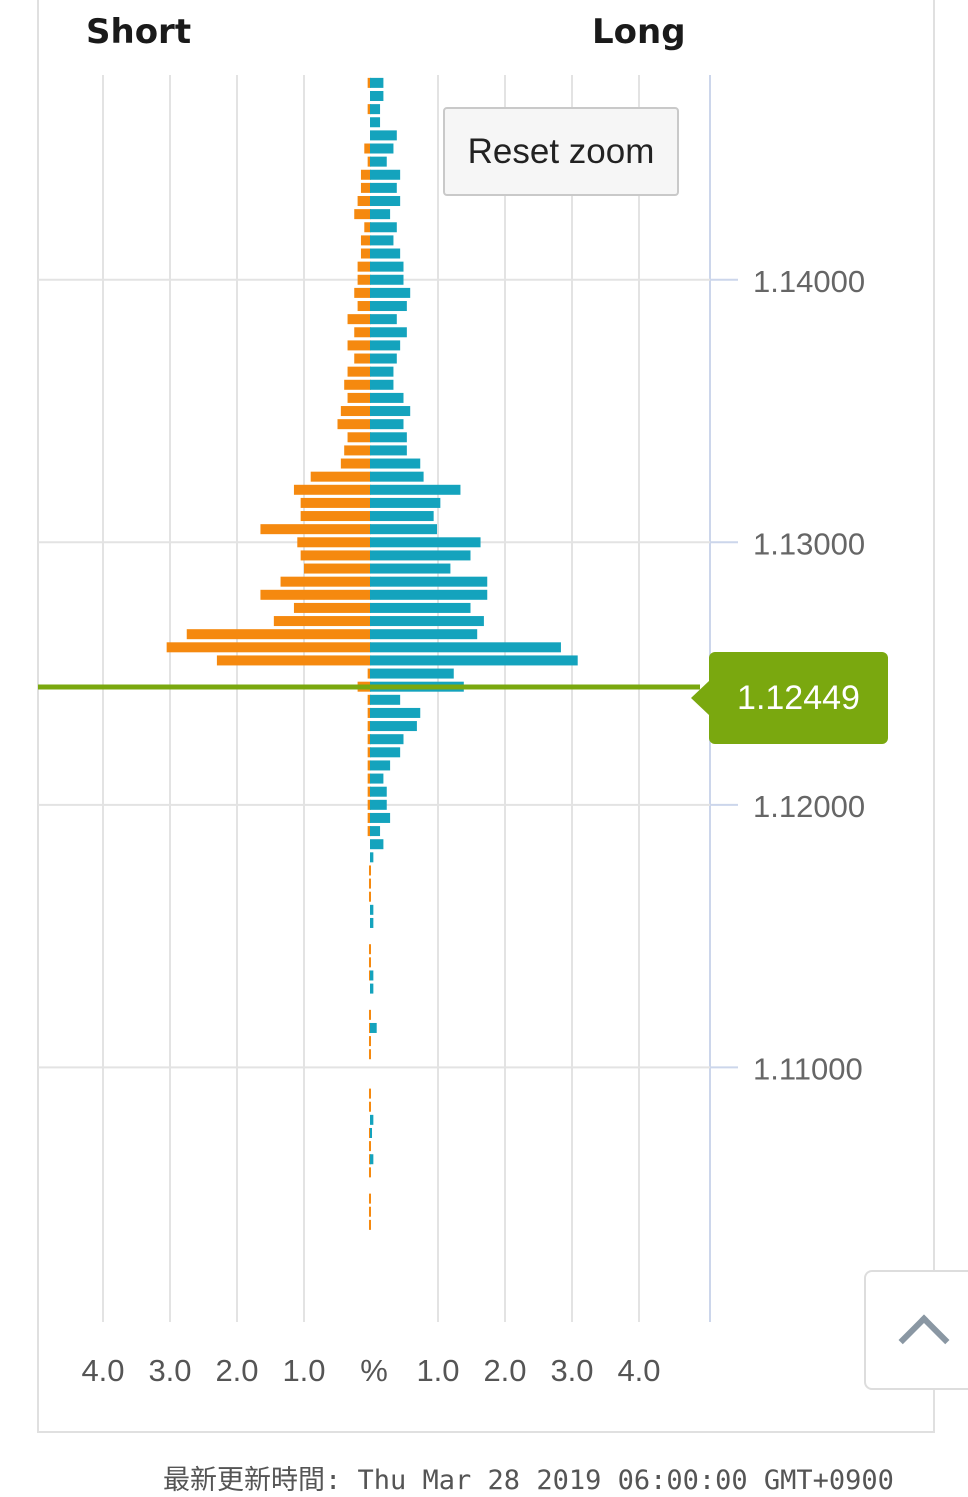  Describe the element at coordinates (808, 1068) in the screenshot. I see `y-tick-label: 1.11000` at that location.